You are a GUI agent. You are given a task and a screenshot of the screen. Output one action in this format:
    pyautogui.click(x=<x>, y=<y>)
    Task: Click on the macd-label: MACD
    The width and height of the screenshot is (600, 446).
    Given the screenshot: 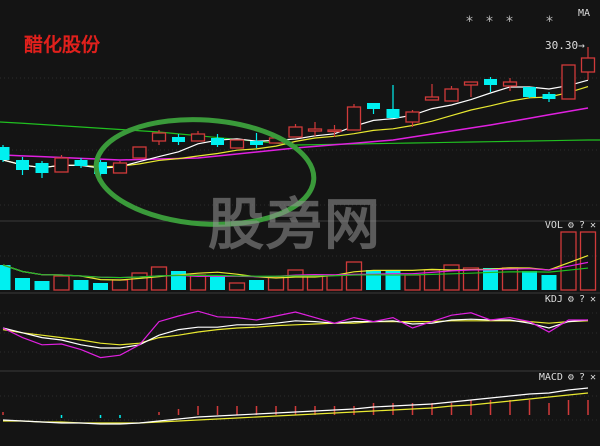 What is the action you would take?
    pyautogui.click(x=550, y=377)
    